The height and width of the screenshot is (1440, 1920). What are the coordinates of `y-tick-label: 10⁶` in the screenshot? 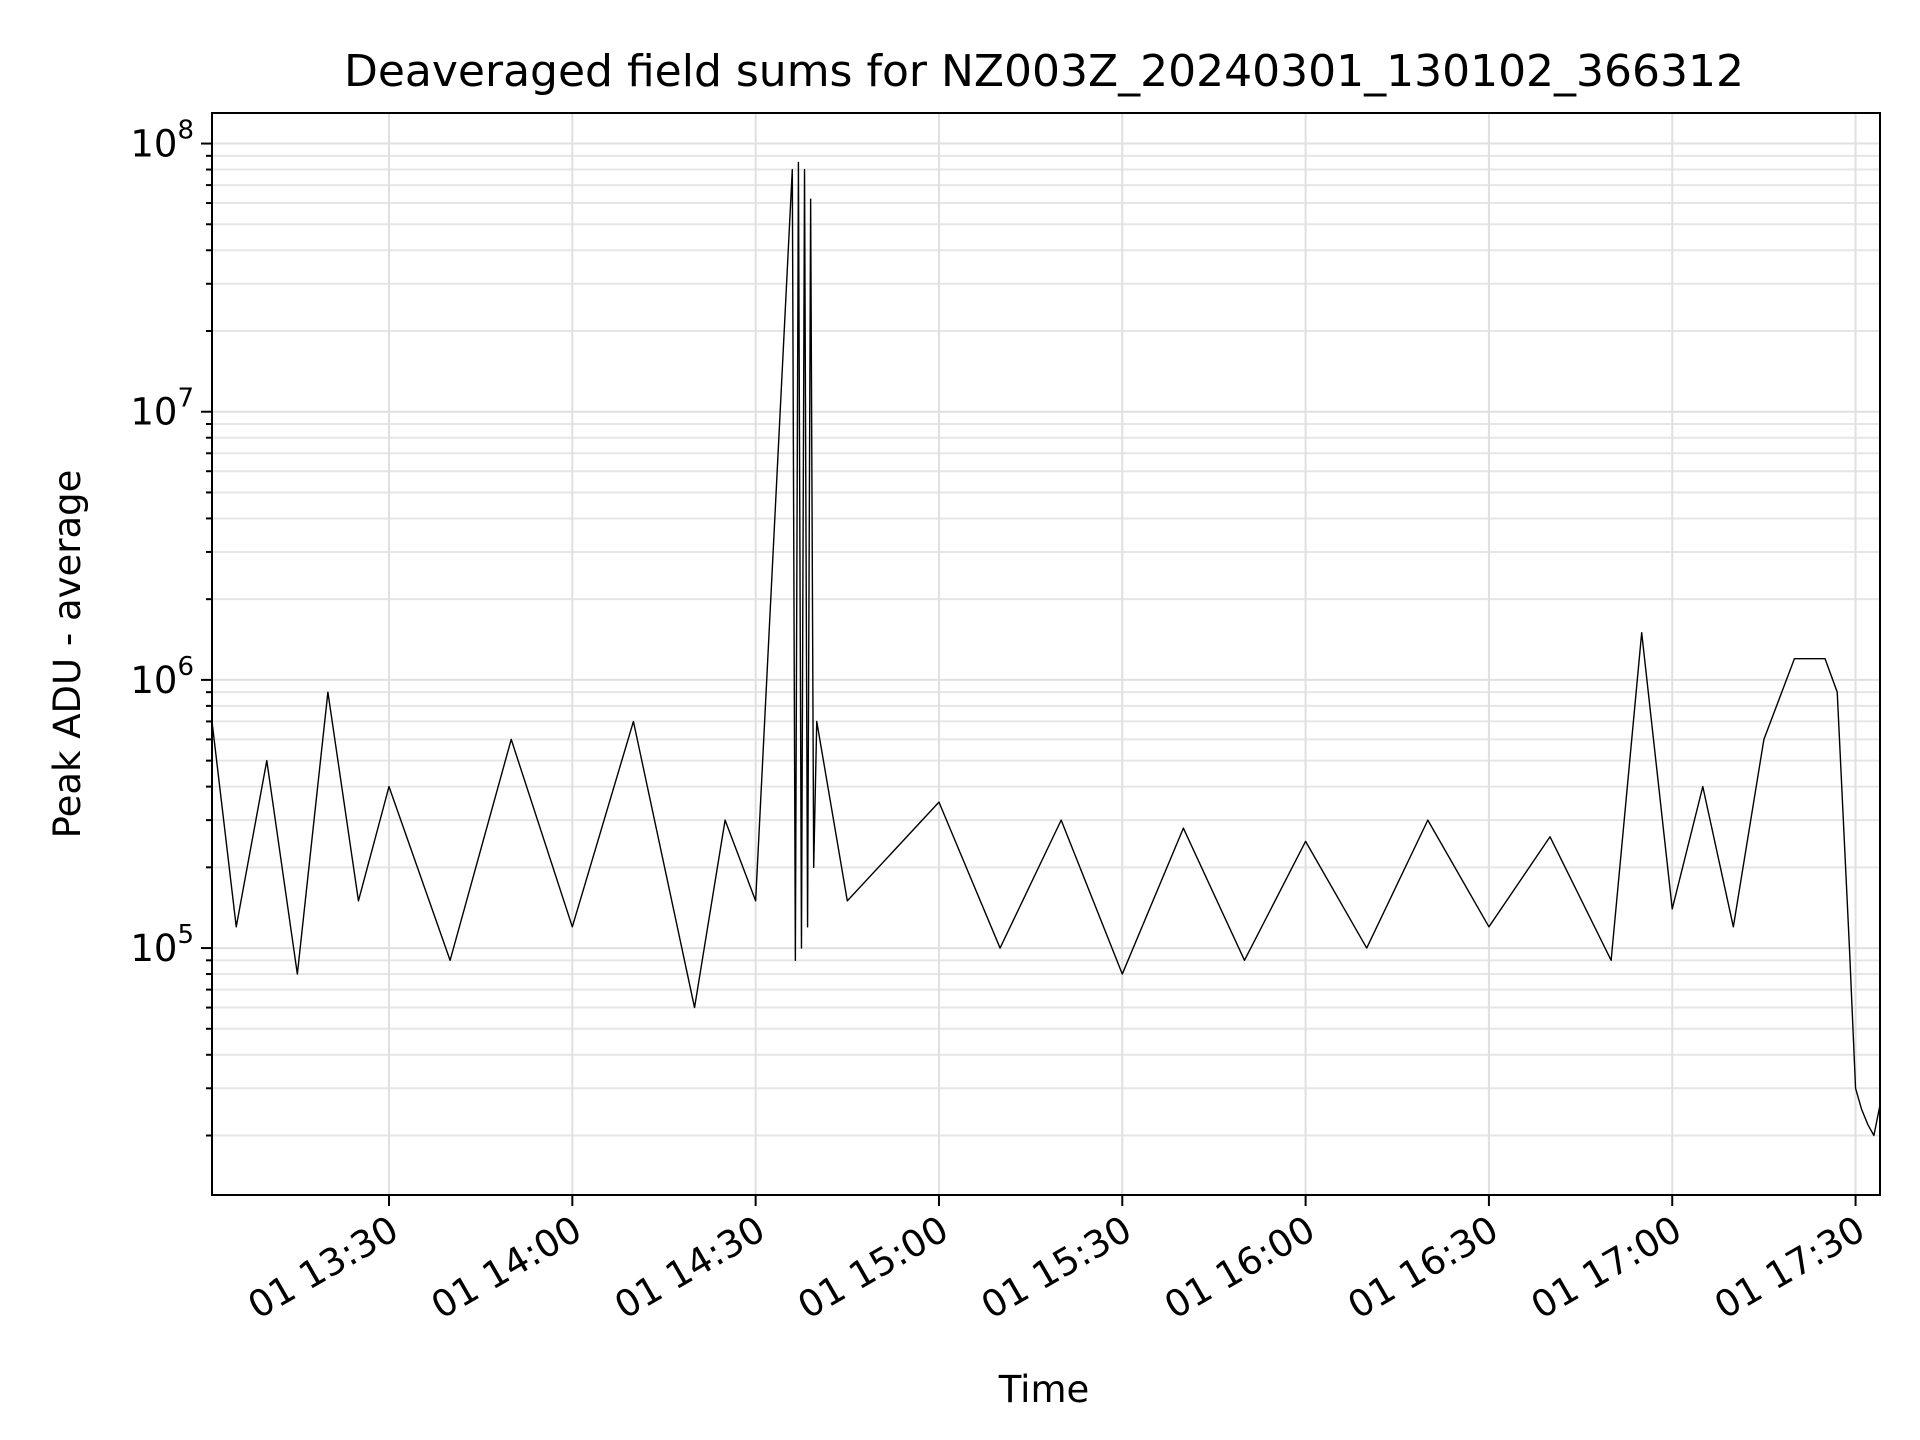 It's located at (162, 677).